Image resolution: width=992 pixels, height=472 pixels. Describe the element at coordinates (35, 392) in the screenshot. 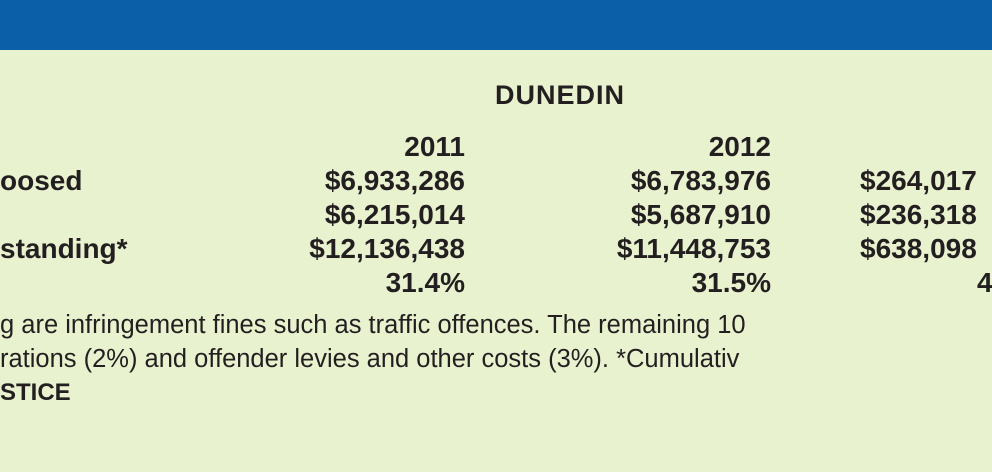

I see `source-credit: STICE` at that location.